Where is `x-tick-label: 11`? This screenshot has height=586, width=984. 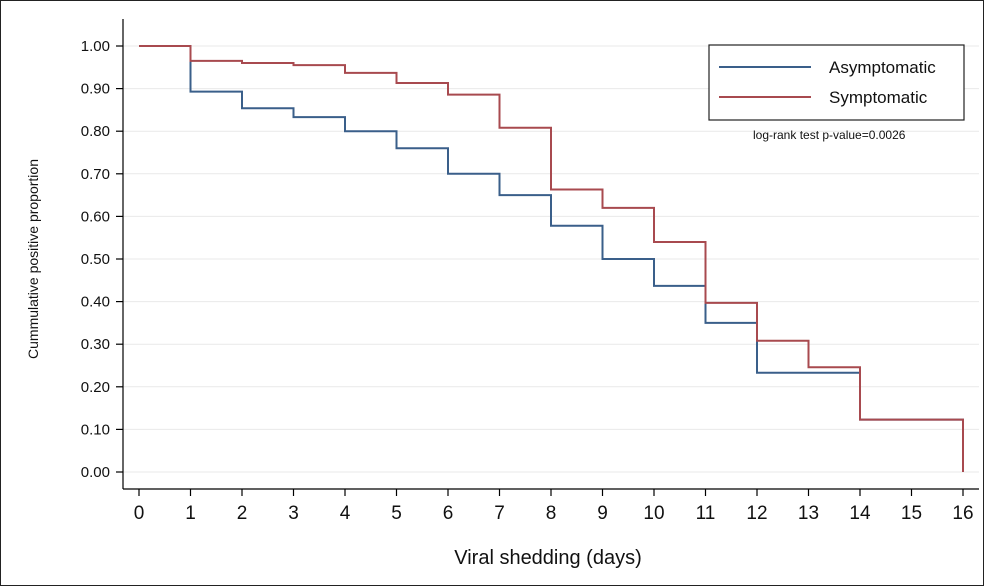 x-tick-label: 11 is located at coordinates (706, 513).